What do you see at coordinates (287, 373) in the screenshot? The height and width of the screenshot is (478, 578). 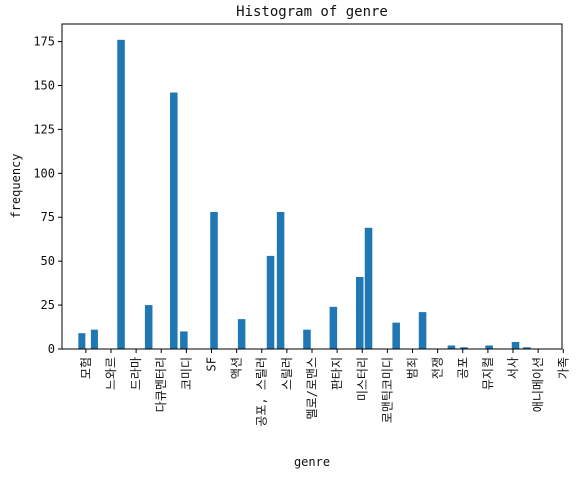 I see `x-tick-label-8: 스릴러` at bounding box center [287, 373].